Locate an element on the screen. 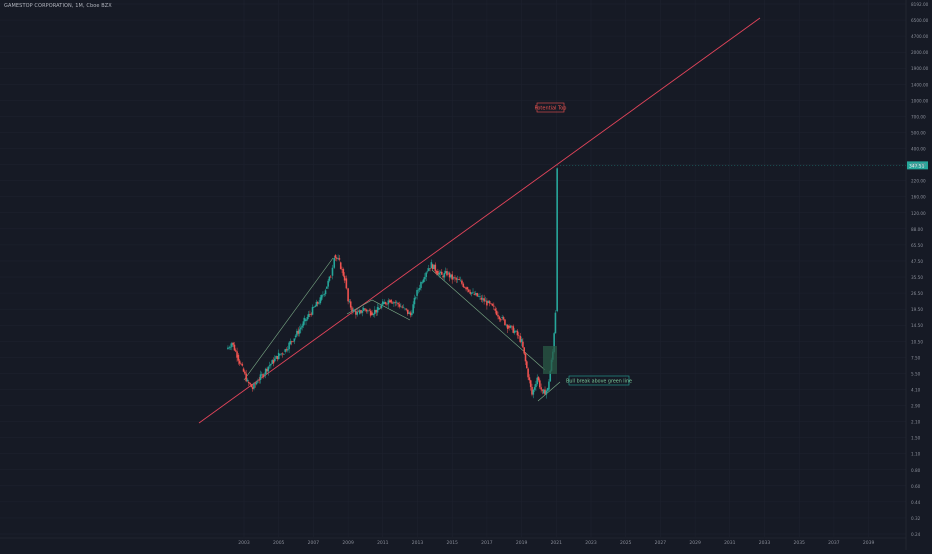 Image resolution: width=932 pixels, height=554 pixels. y-tick-label: 700.00 is located at coordinates (918, 116).